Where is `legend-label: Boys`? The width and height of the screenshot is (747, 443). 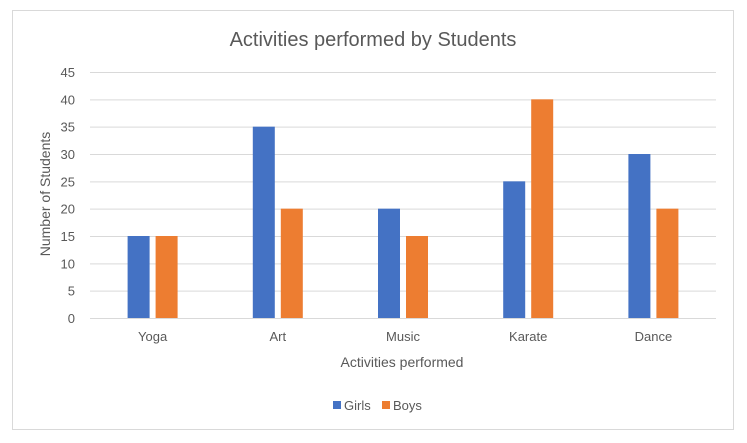
legend-label: Boys is located at coordinates (407, 405).